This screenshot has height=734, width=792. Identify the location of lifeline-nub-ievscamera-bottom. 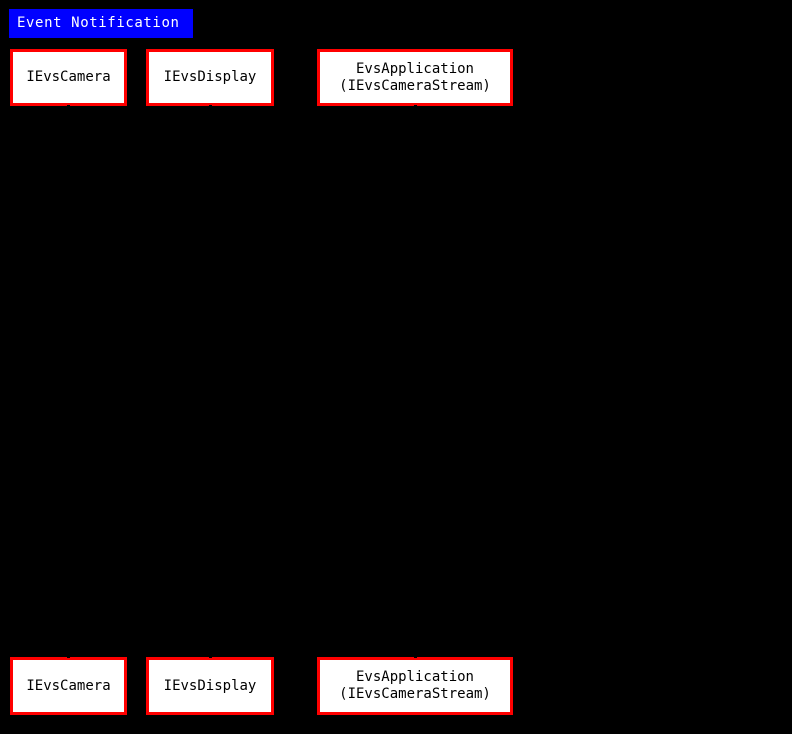
(68, 656).